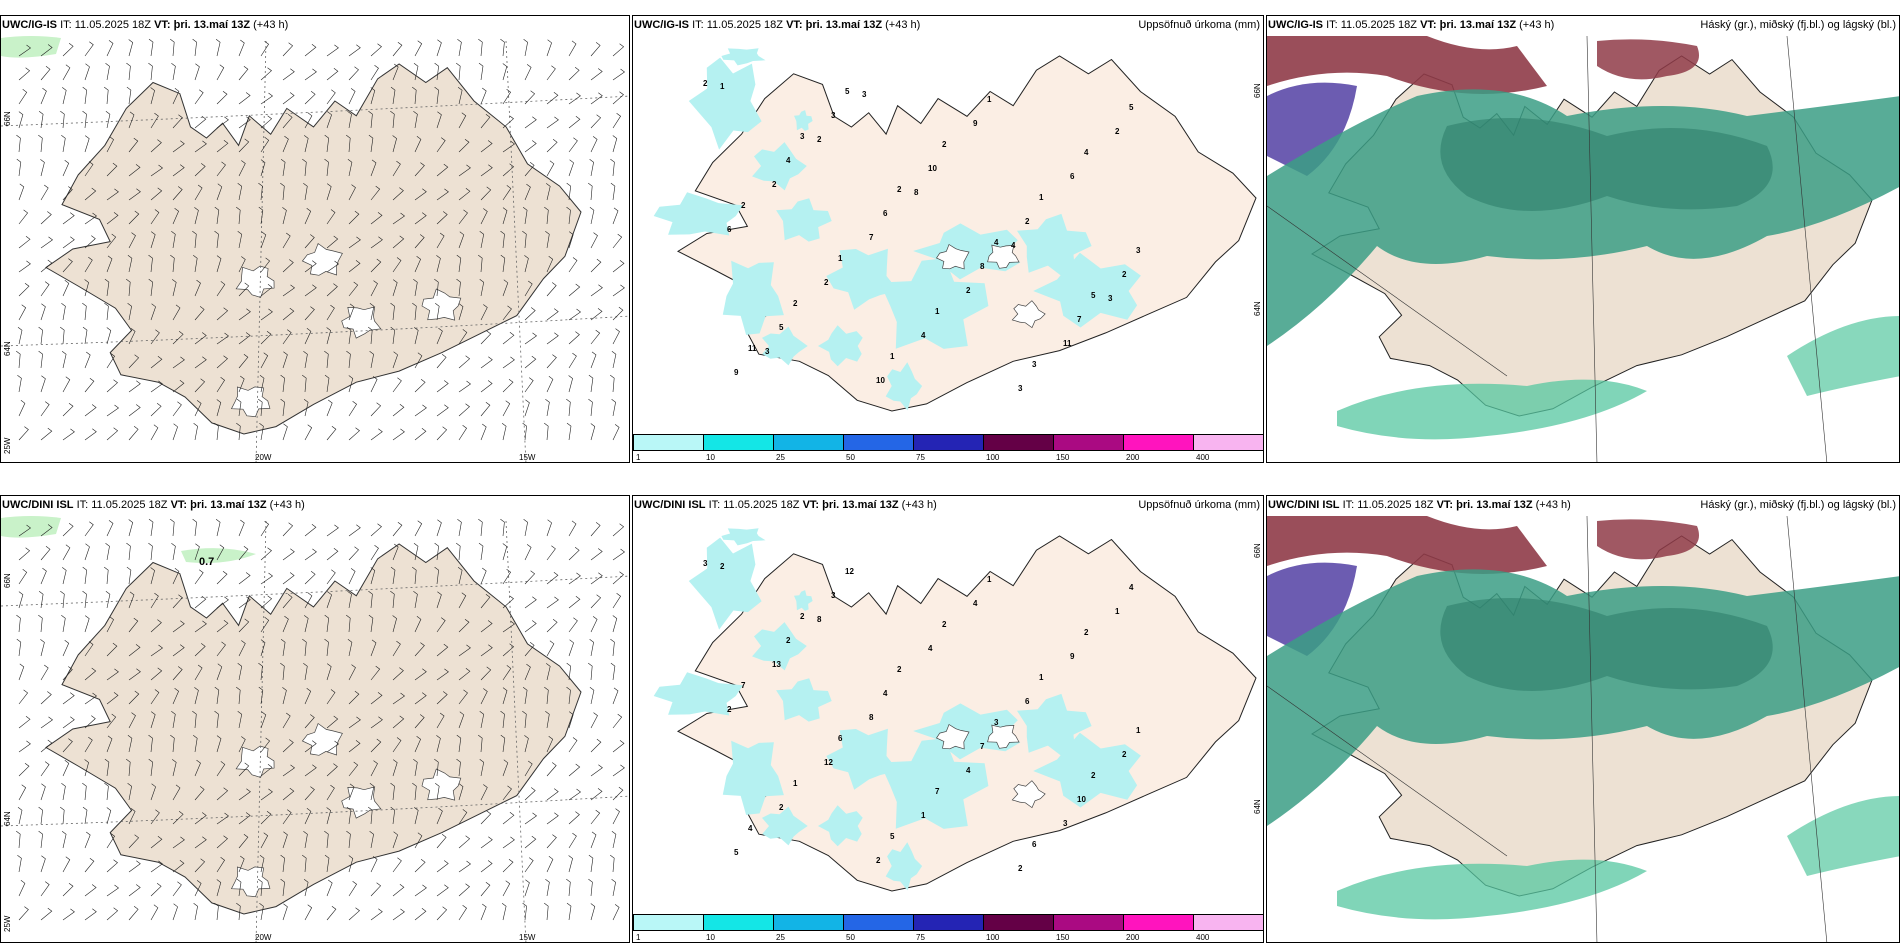 The width and height of the screenshot is (1900, 950). I want to click on precip-value: 11, so click(752, 348).